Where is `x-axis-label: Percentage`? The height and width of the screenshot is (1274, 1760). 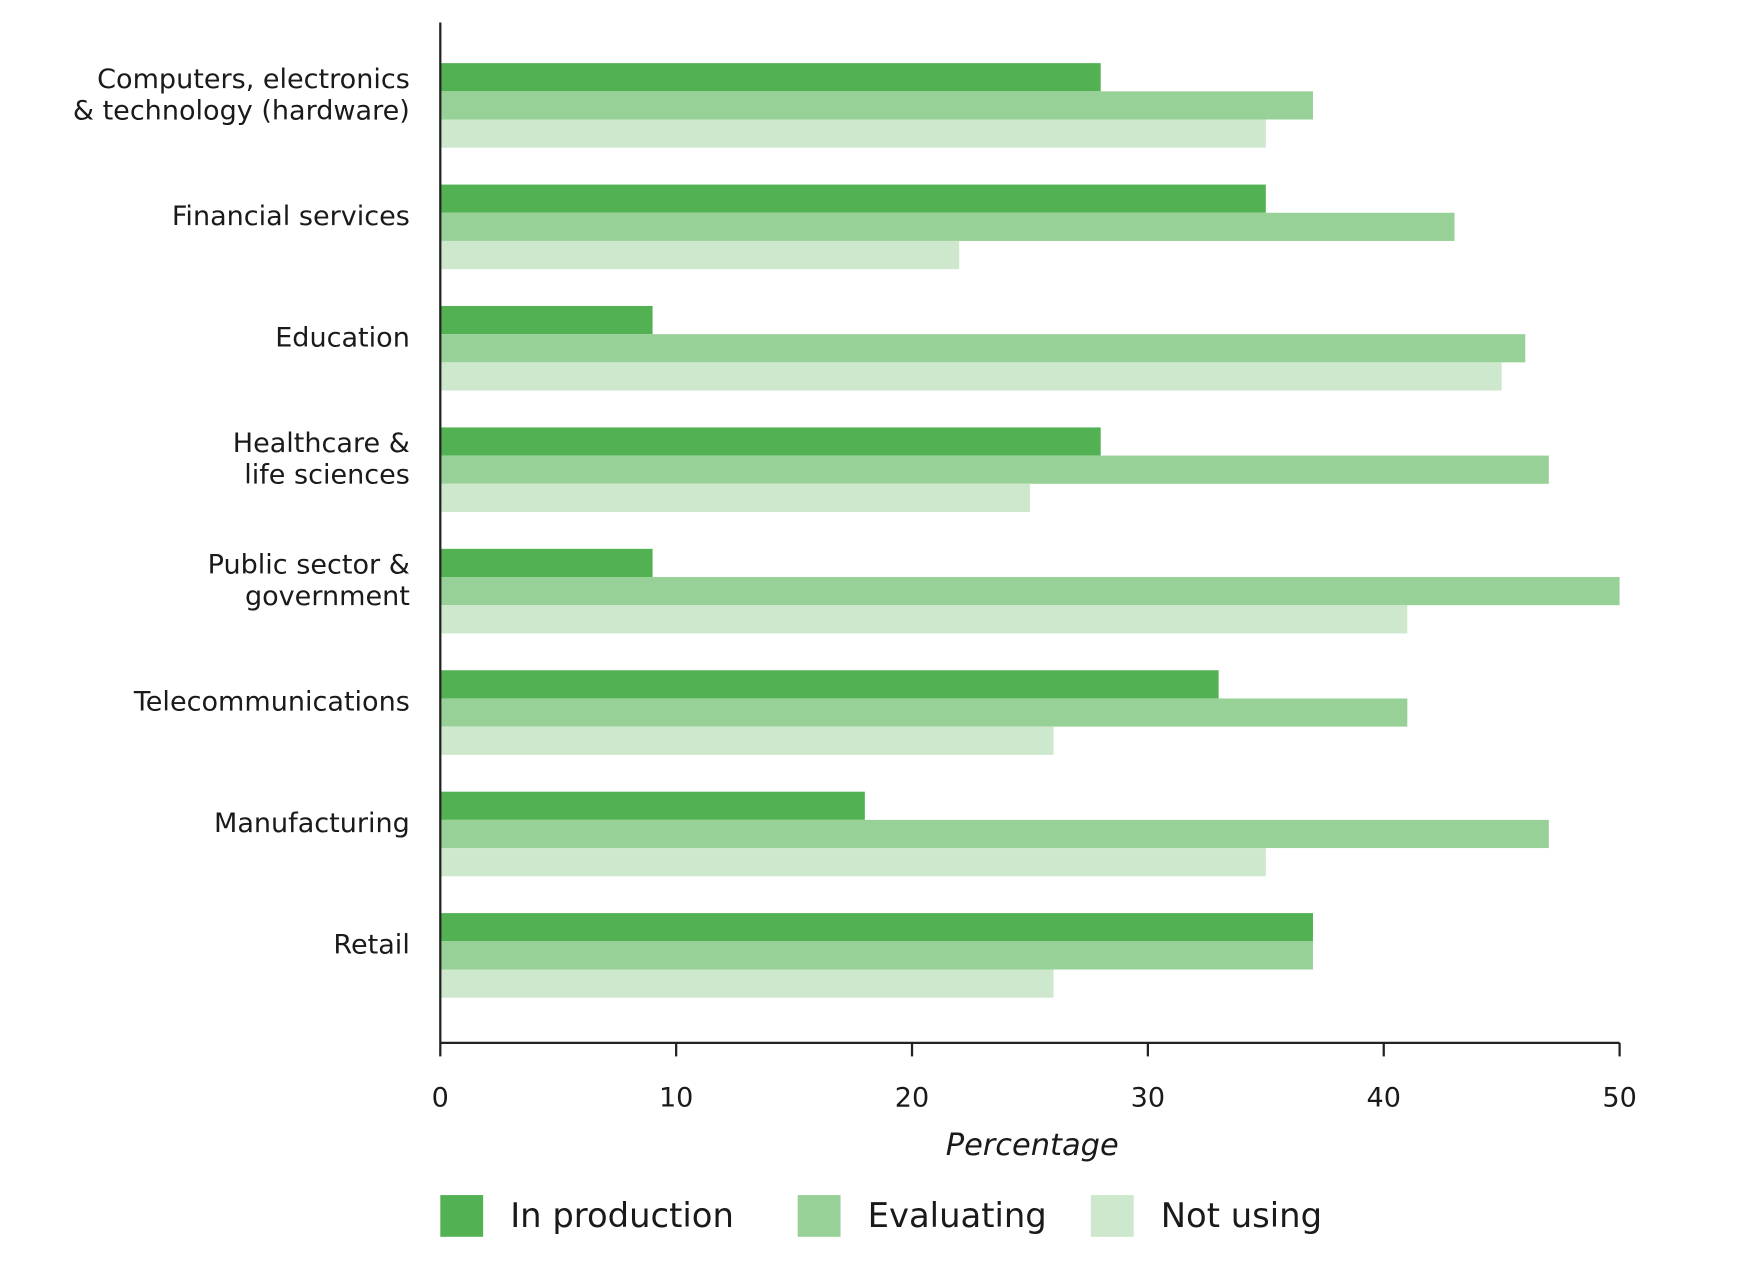 x-axis-label: Percentage is located at coordinates (1032, 1145).